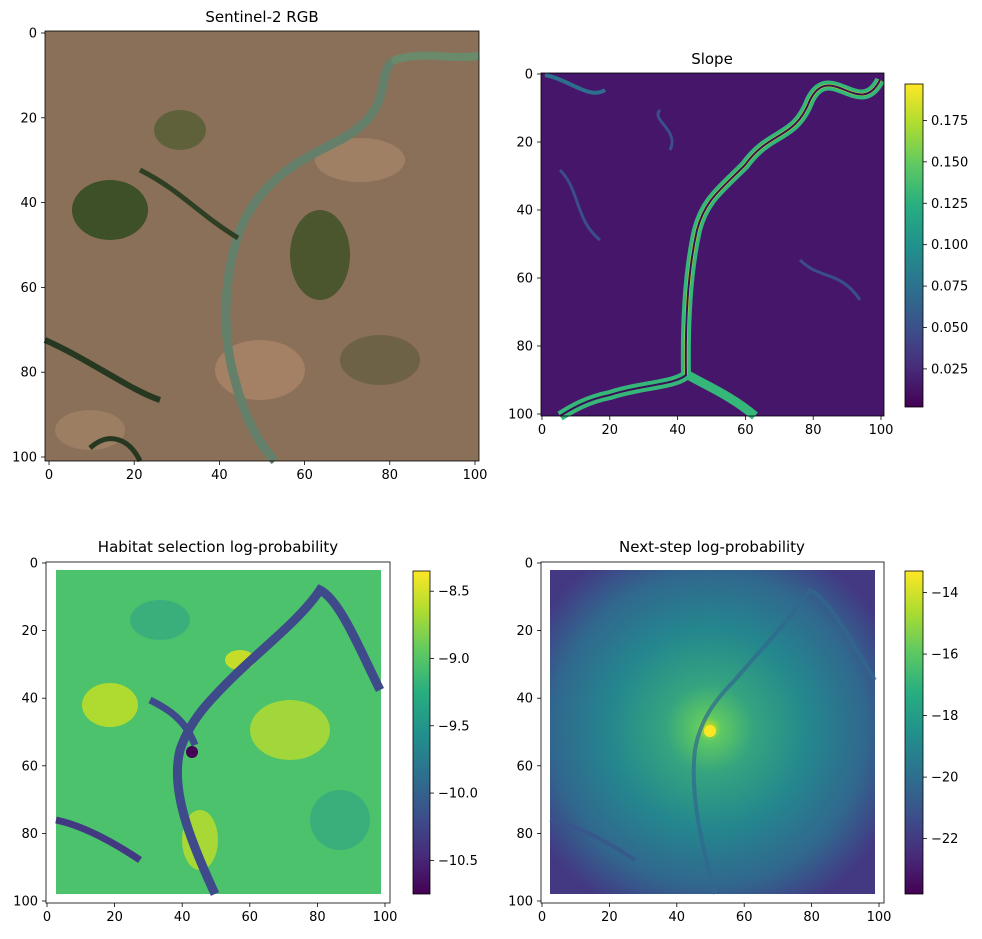 The image size is (982, 939). Describe the element at coordinates (949, 287) in the screenshot. I see `colorbar-tick-label: 0.075` at that location.